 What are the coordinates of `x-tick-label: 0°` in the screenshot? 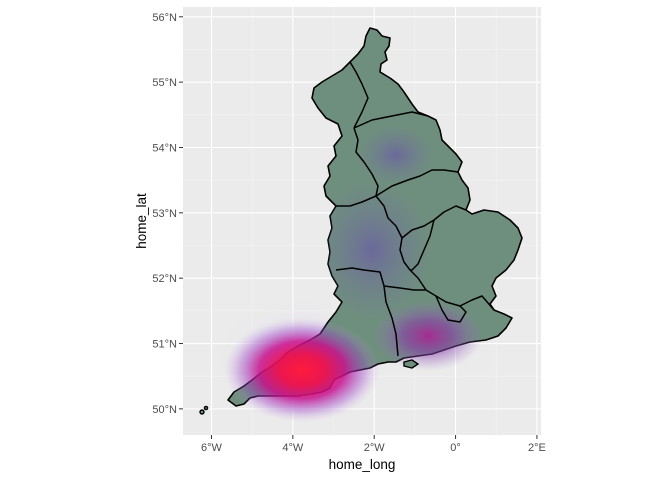 It's located at (455, 448).